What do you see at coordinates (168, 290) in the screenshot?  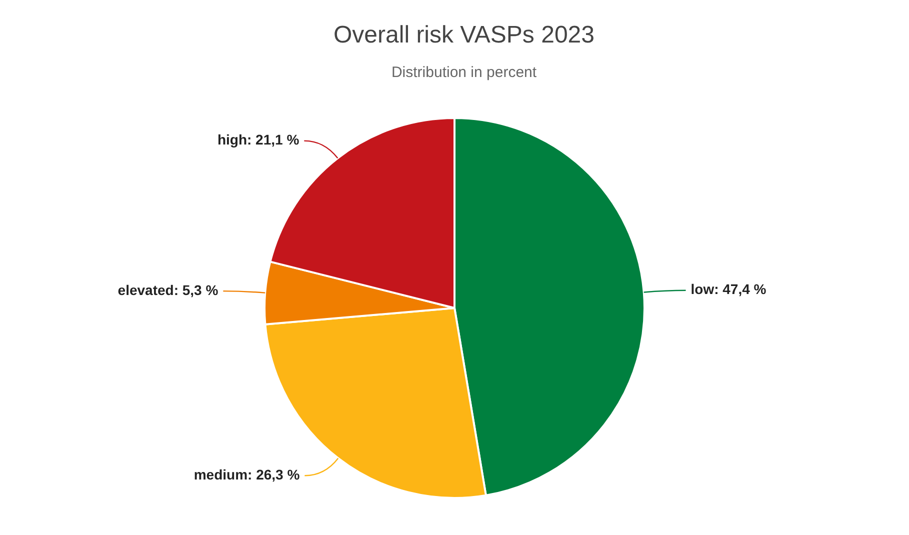 I see `slice-label: elevated: 5,3 %` at bounding box center [168, 290].